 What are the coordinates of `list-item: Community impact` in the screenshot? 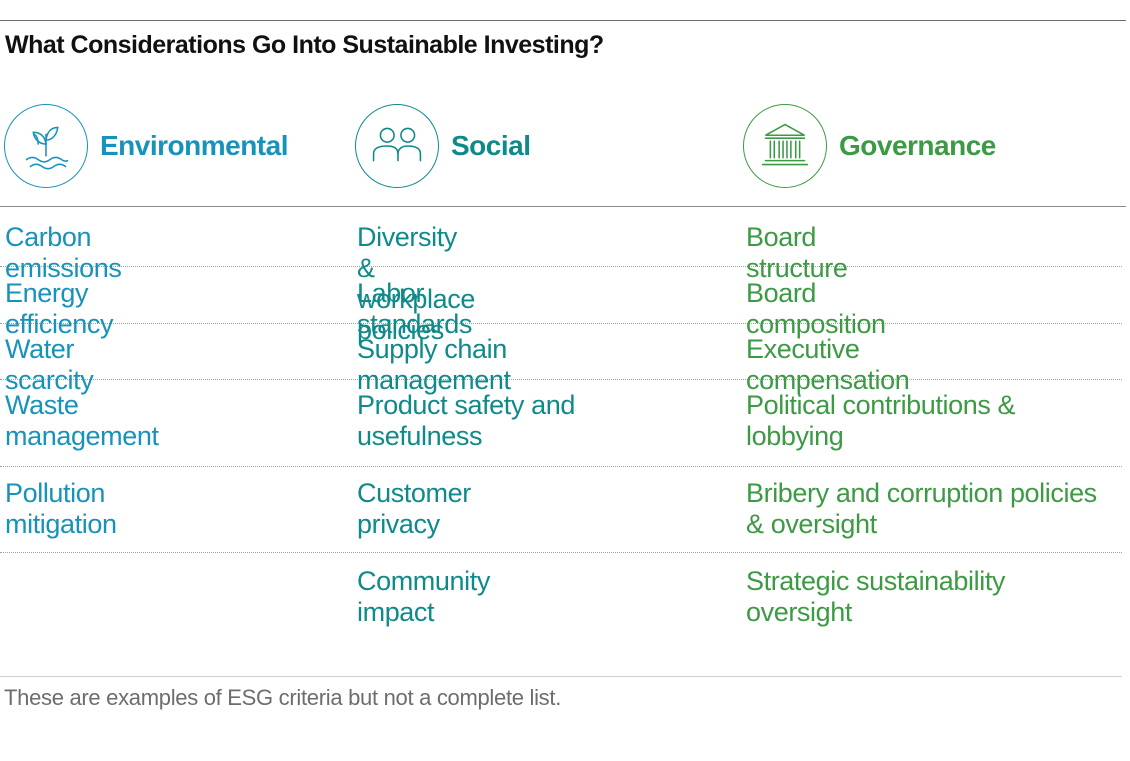 It's located at (423, 596).